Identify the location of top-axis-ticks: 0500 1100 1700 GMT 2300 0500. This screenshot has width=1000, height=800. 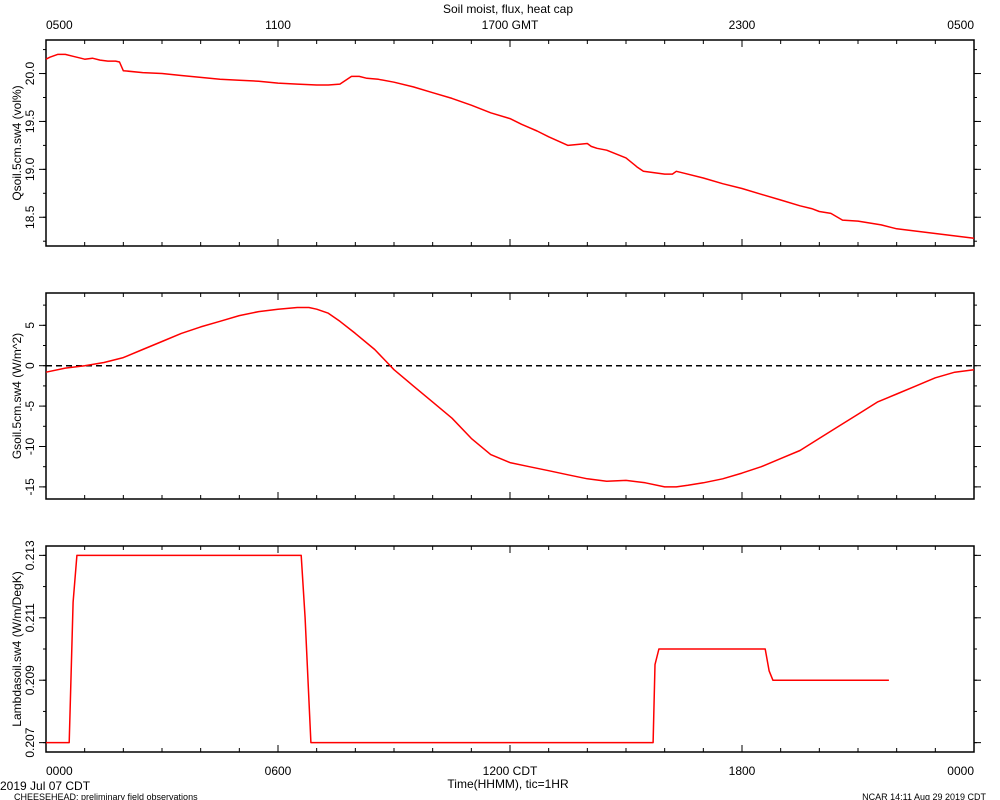
(510, 25).